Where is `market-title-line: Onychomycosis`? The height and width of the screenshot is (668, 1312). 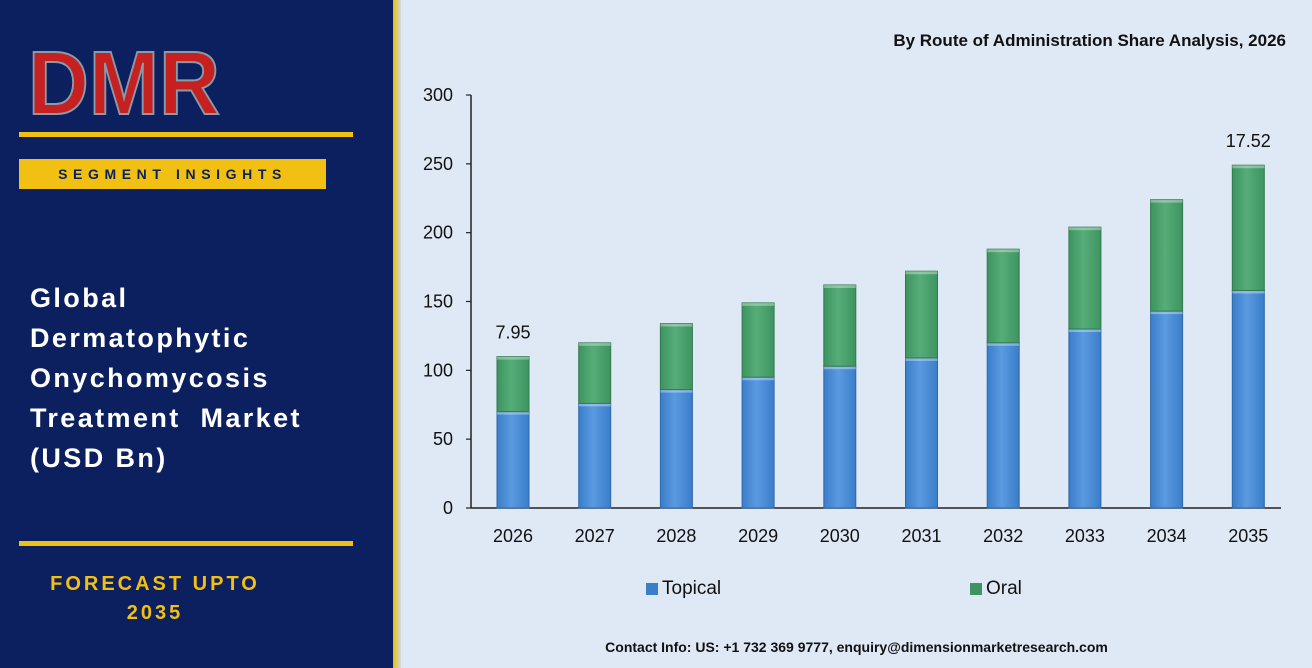
market-title-line: Onychomycosis is located at coordinates (150, 378).